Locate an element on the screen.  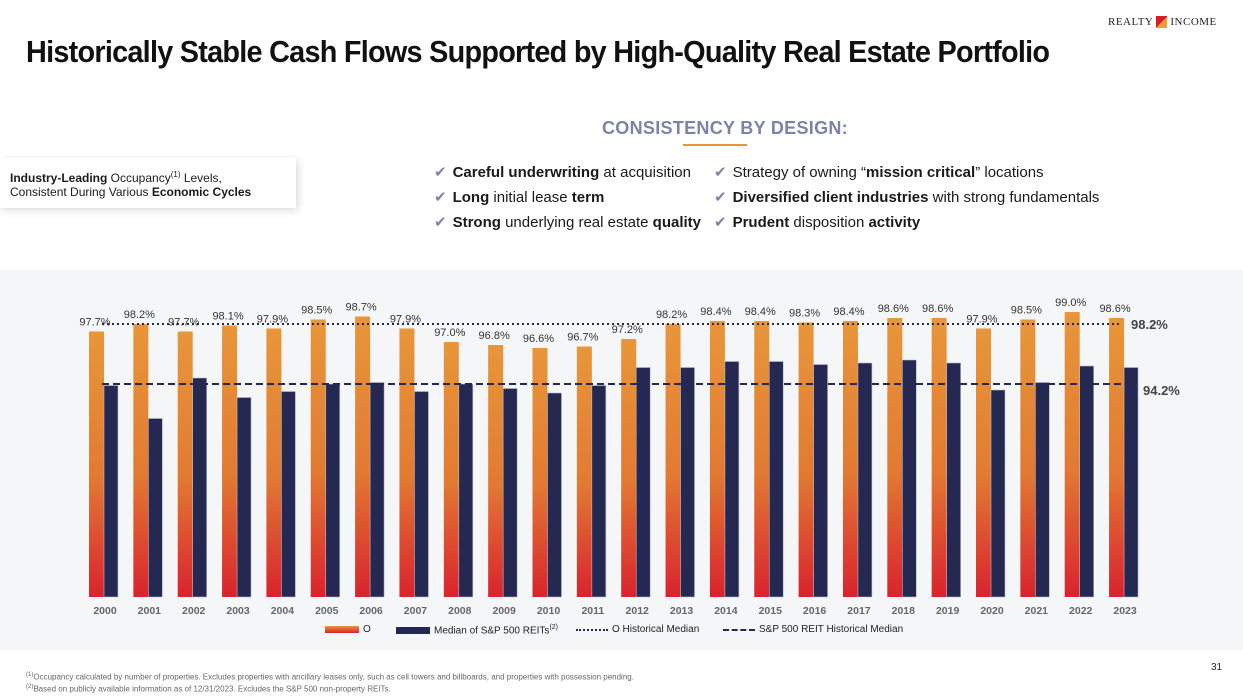
x-tick-label: 2010 is located at coordinates (549, 611).